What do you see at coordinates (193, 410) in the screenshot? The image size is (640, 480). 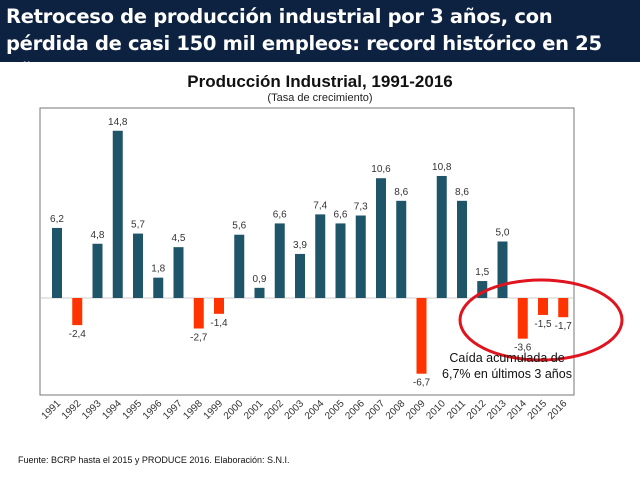 I see `x-tick-1998: 1998` at bounding box center [193, 410].